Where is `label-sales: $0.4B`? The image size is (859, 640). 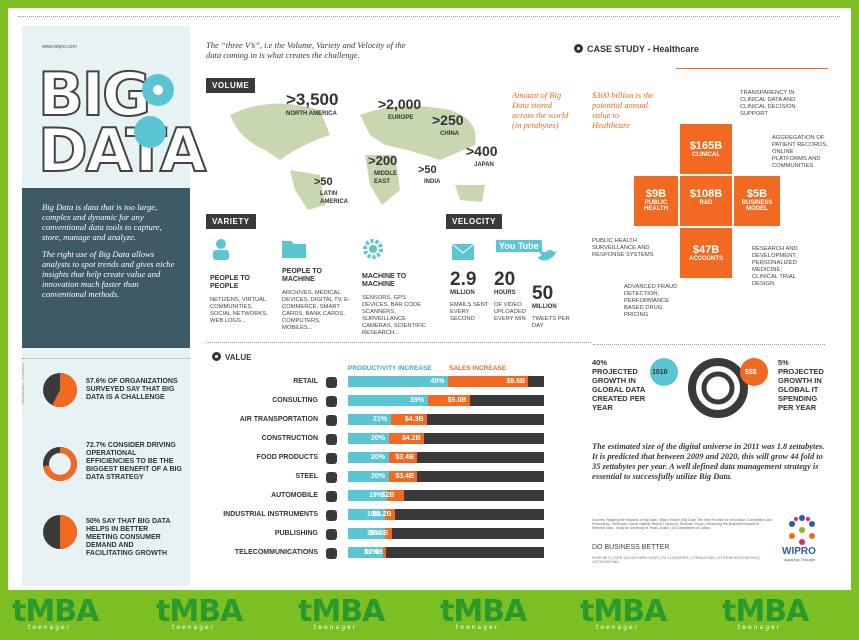
label-sales: $0.4B is located at coordinates (373, 552).